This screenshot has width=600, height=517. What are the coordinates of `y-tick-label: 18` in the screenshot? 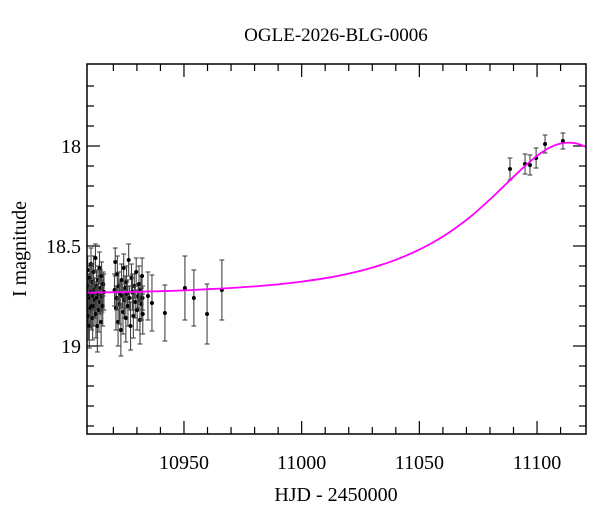 It's located at (71, 147).